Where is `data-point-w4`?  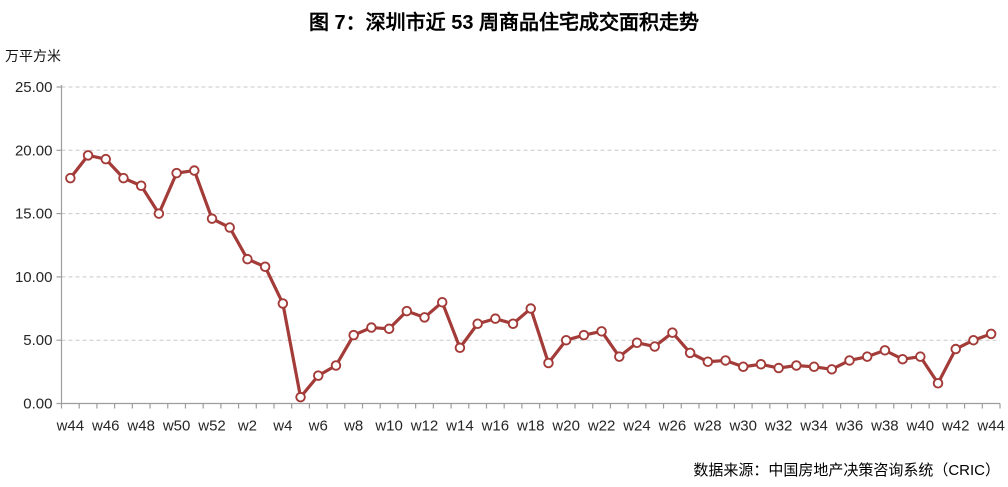
data-point-w4 is located at coordinates (283, 303).